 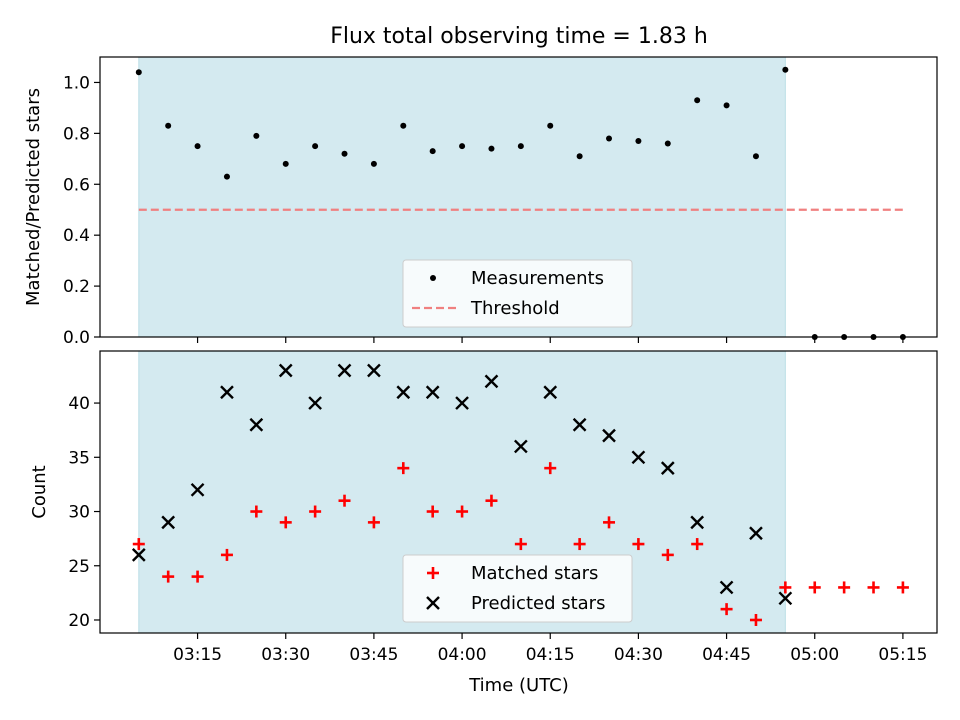 I want to click on y-tick-label: 35, so click(x=79, y=458).